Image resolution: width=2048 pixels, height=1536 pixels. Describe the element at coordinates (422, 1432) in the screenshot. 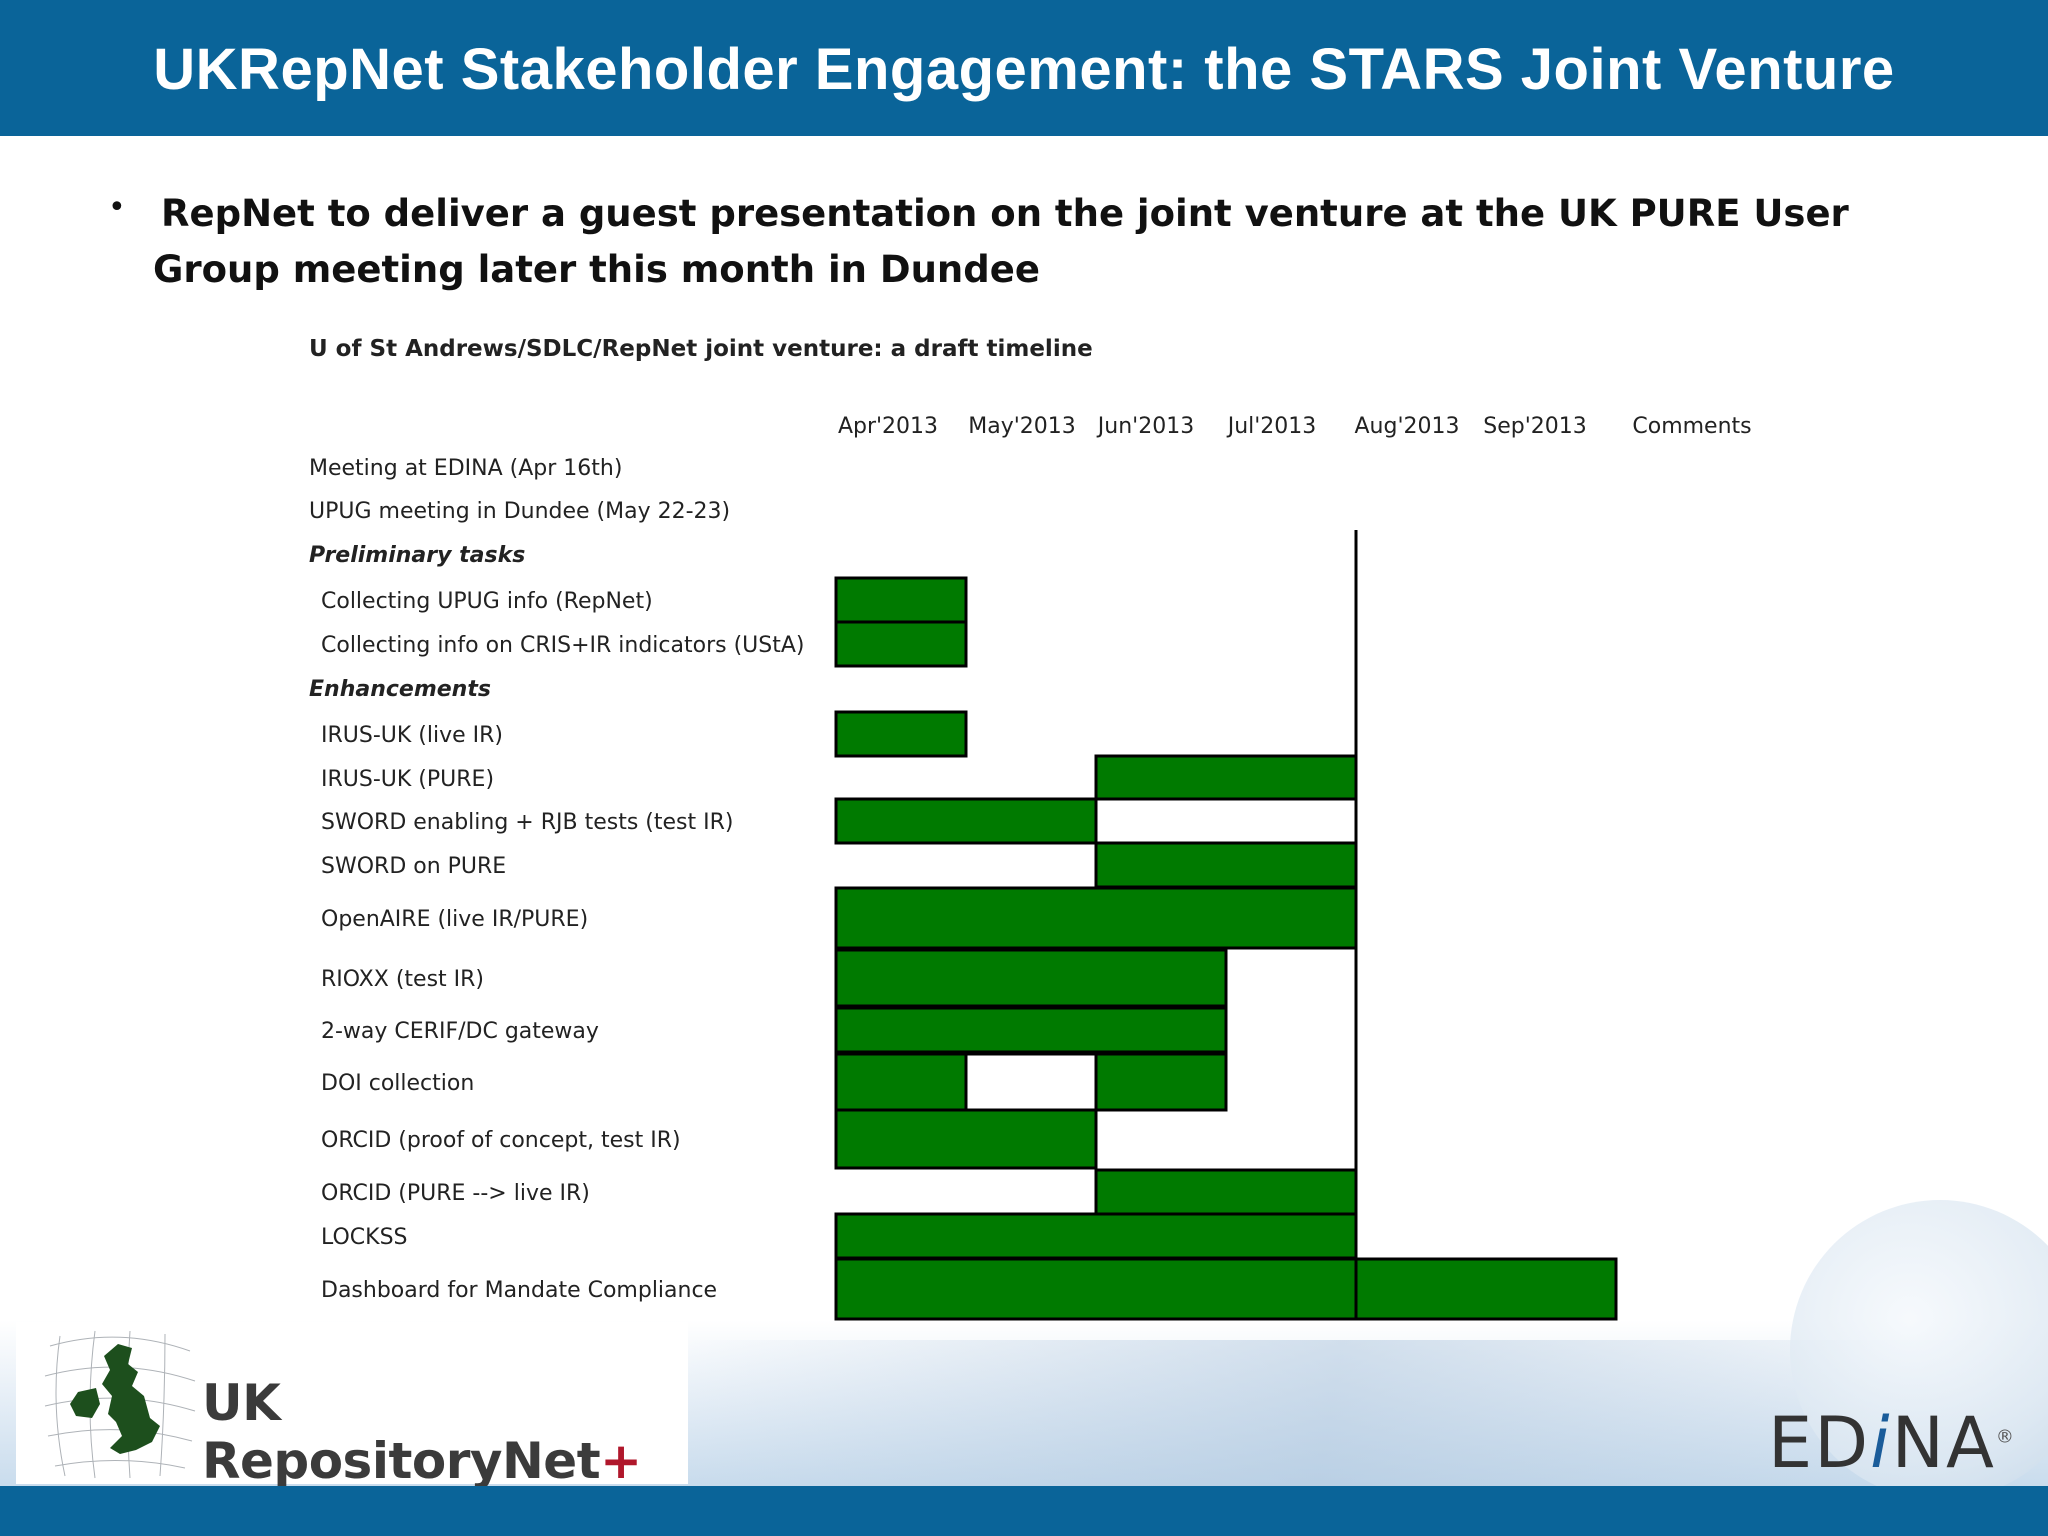

I see `repositorynet-logo-text: UK RepositoryNet+` at that location.